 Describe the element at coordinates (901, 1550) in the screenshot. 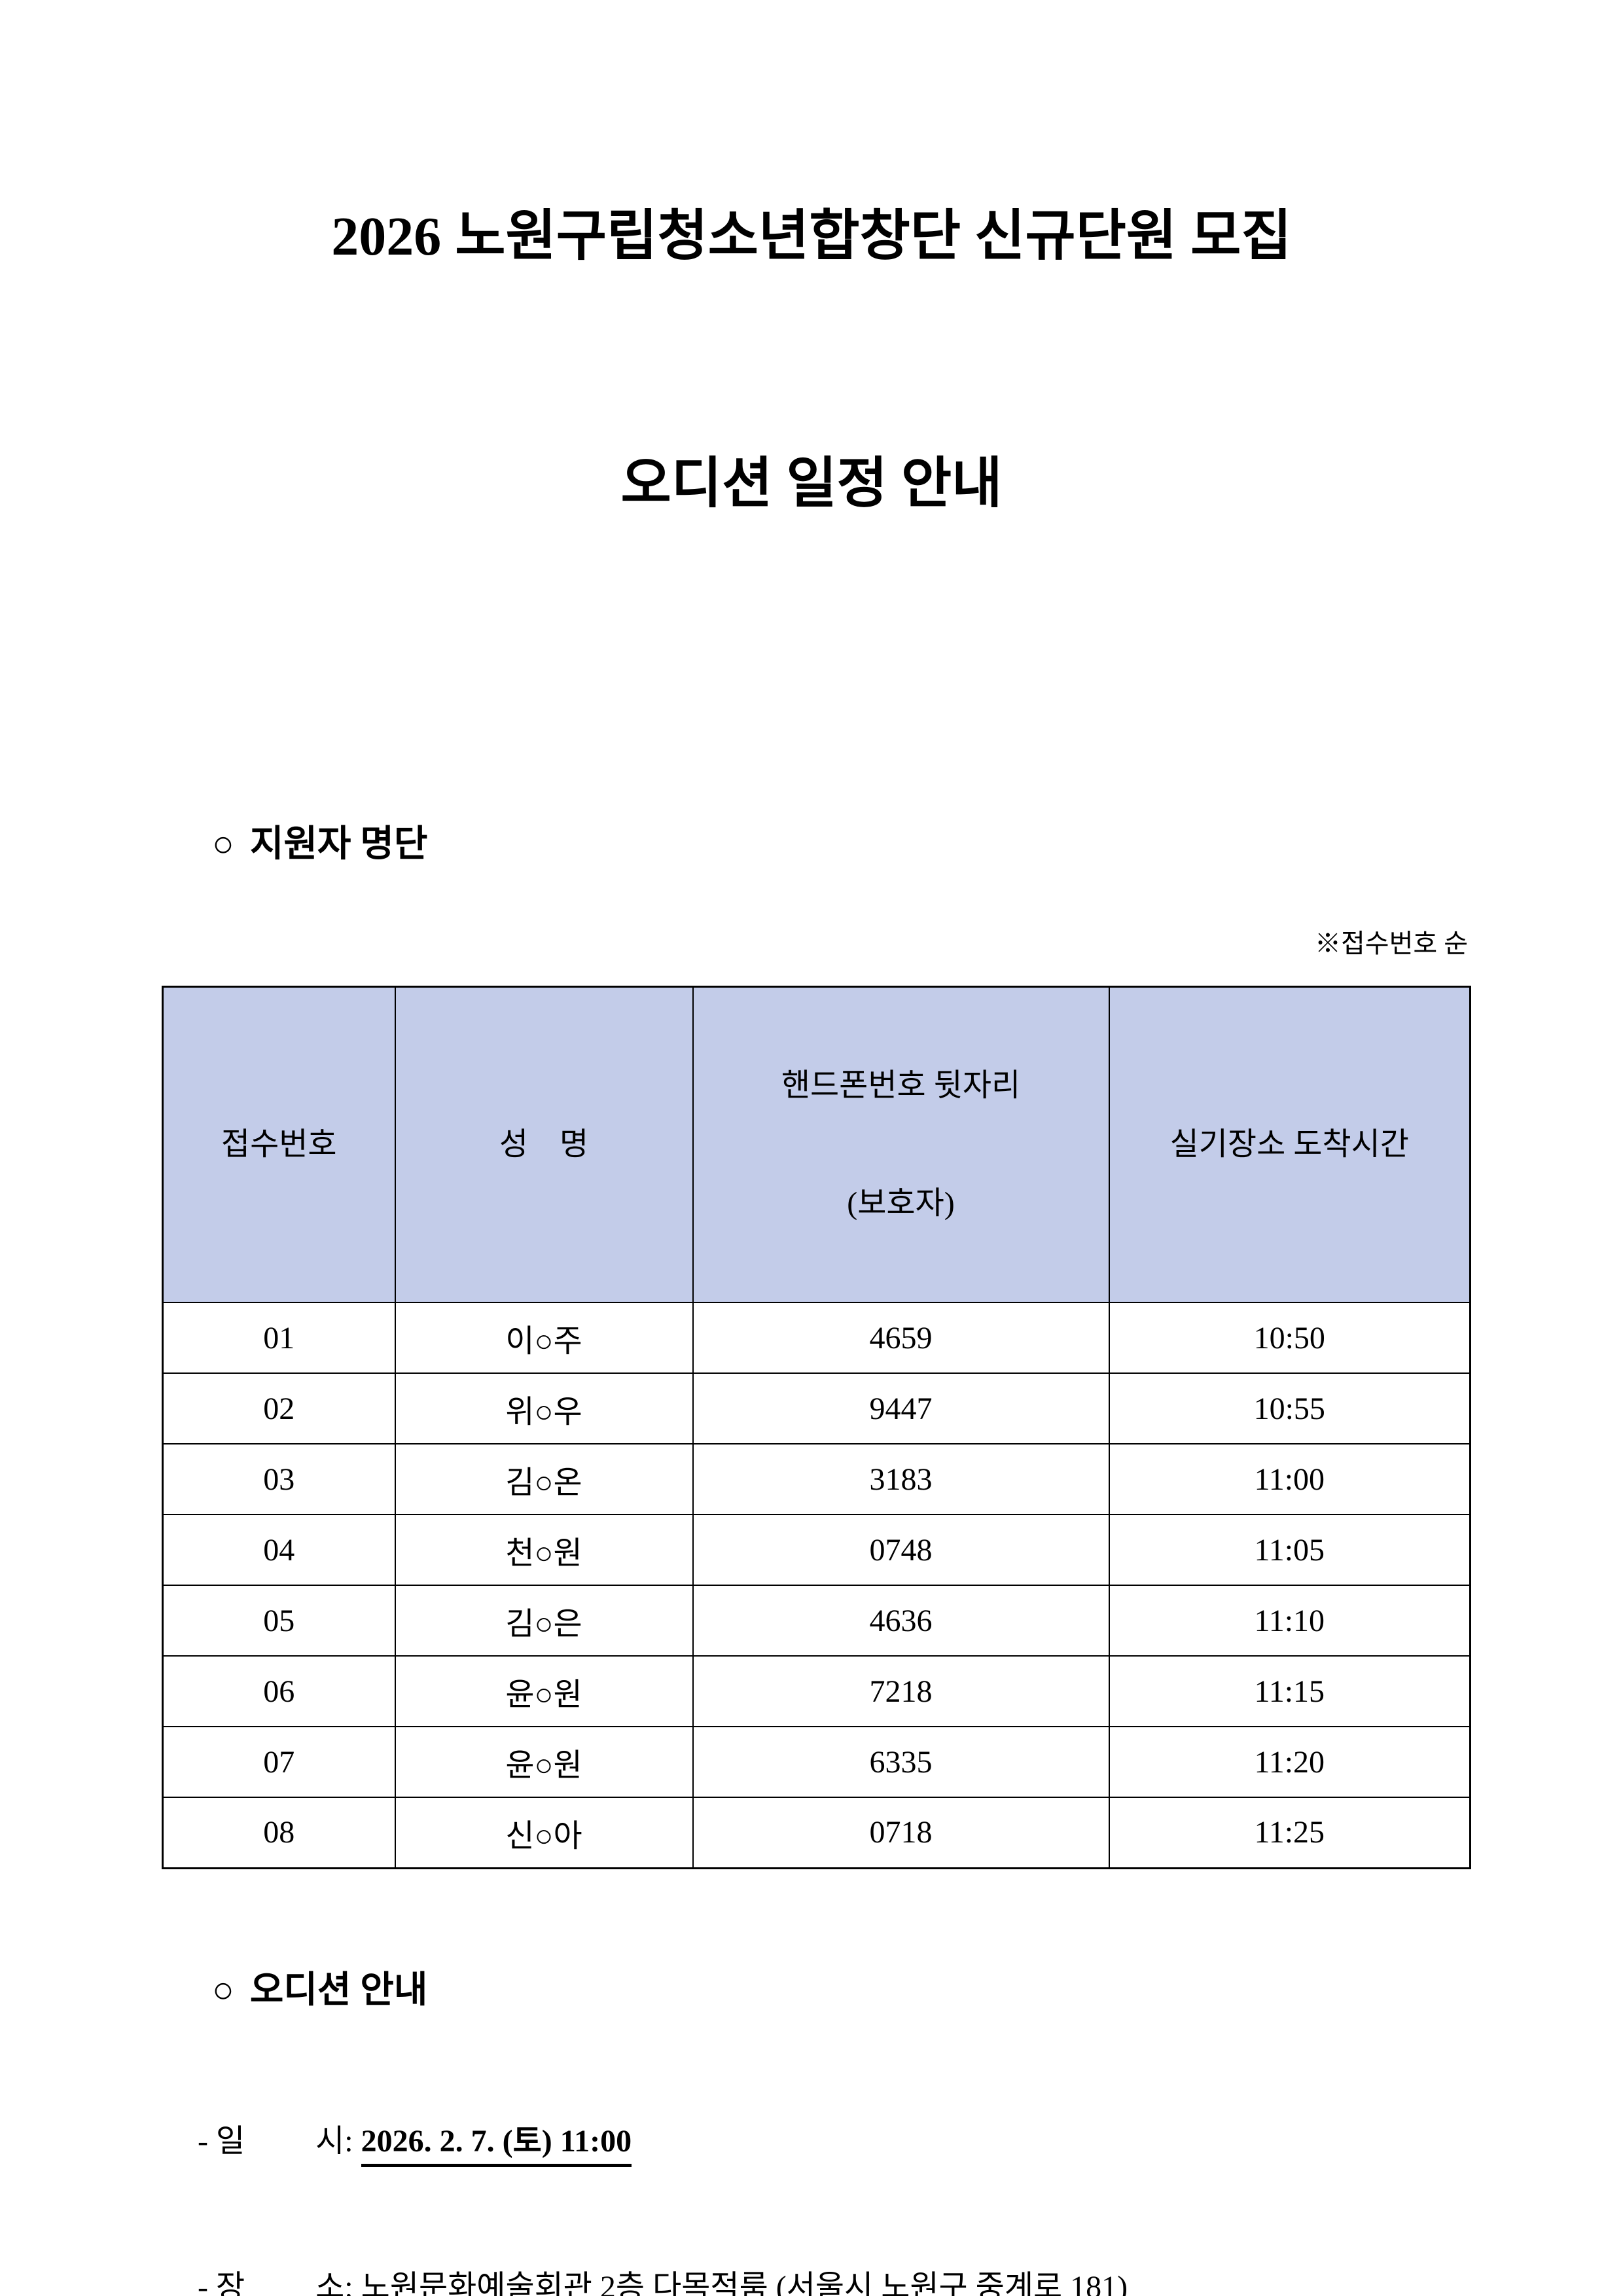

I see `cell-phone: 0748` at that location.